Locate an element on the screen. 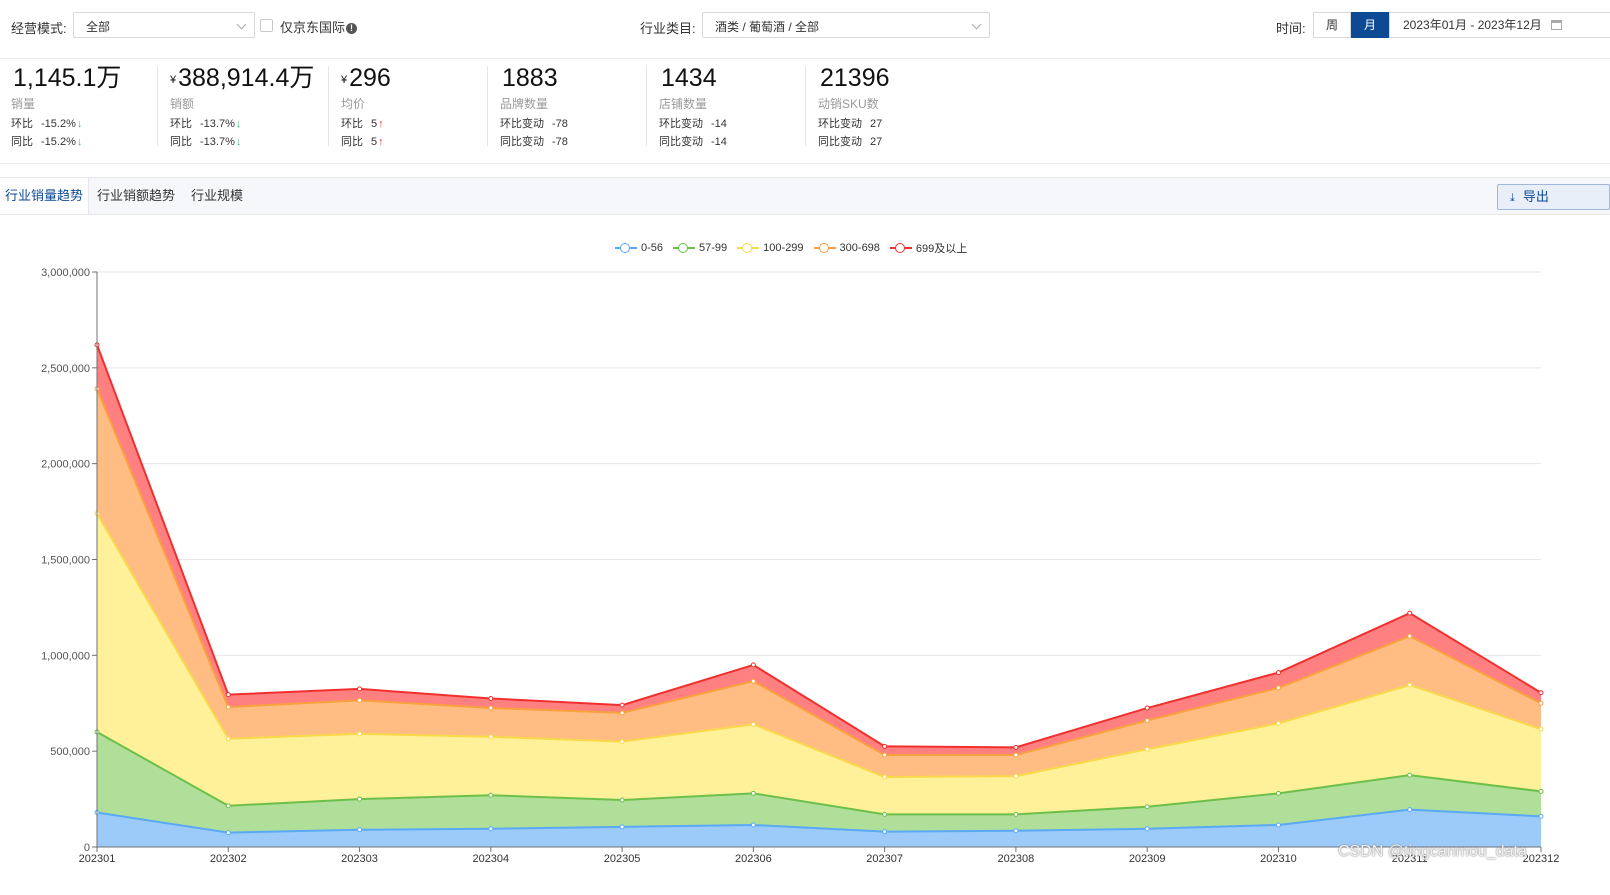  kpi-yoy-row: 同比变动 -14 is located at coordinates (693, 141).